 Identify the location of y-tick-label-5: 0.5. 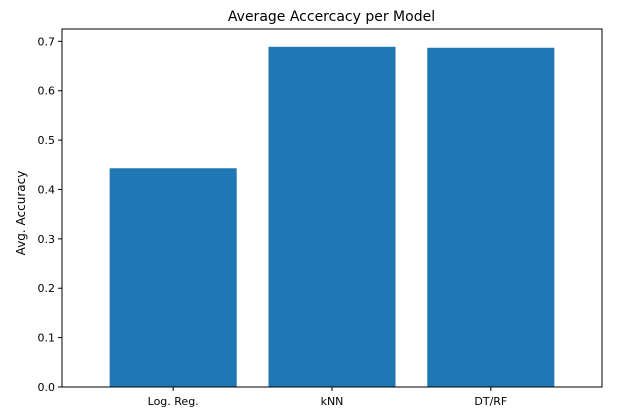
(47, 140).